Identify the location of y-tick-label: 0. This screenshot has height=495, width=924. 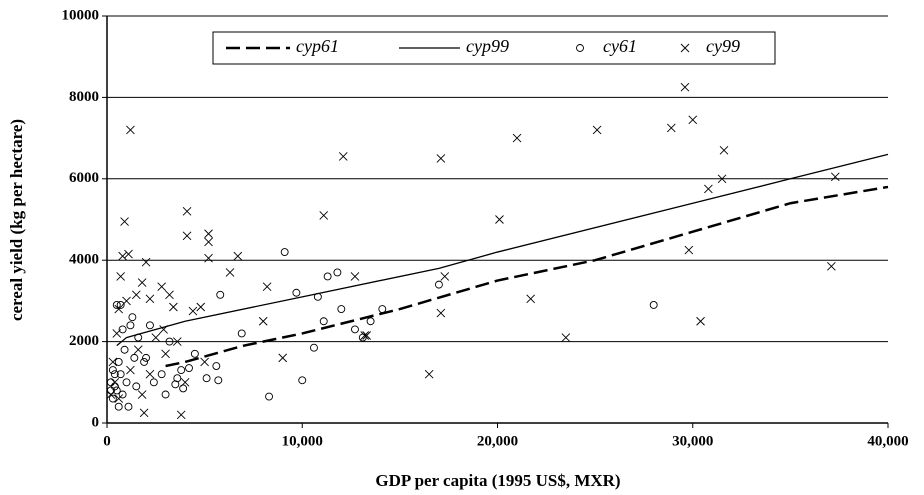
(96, 422).